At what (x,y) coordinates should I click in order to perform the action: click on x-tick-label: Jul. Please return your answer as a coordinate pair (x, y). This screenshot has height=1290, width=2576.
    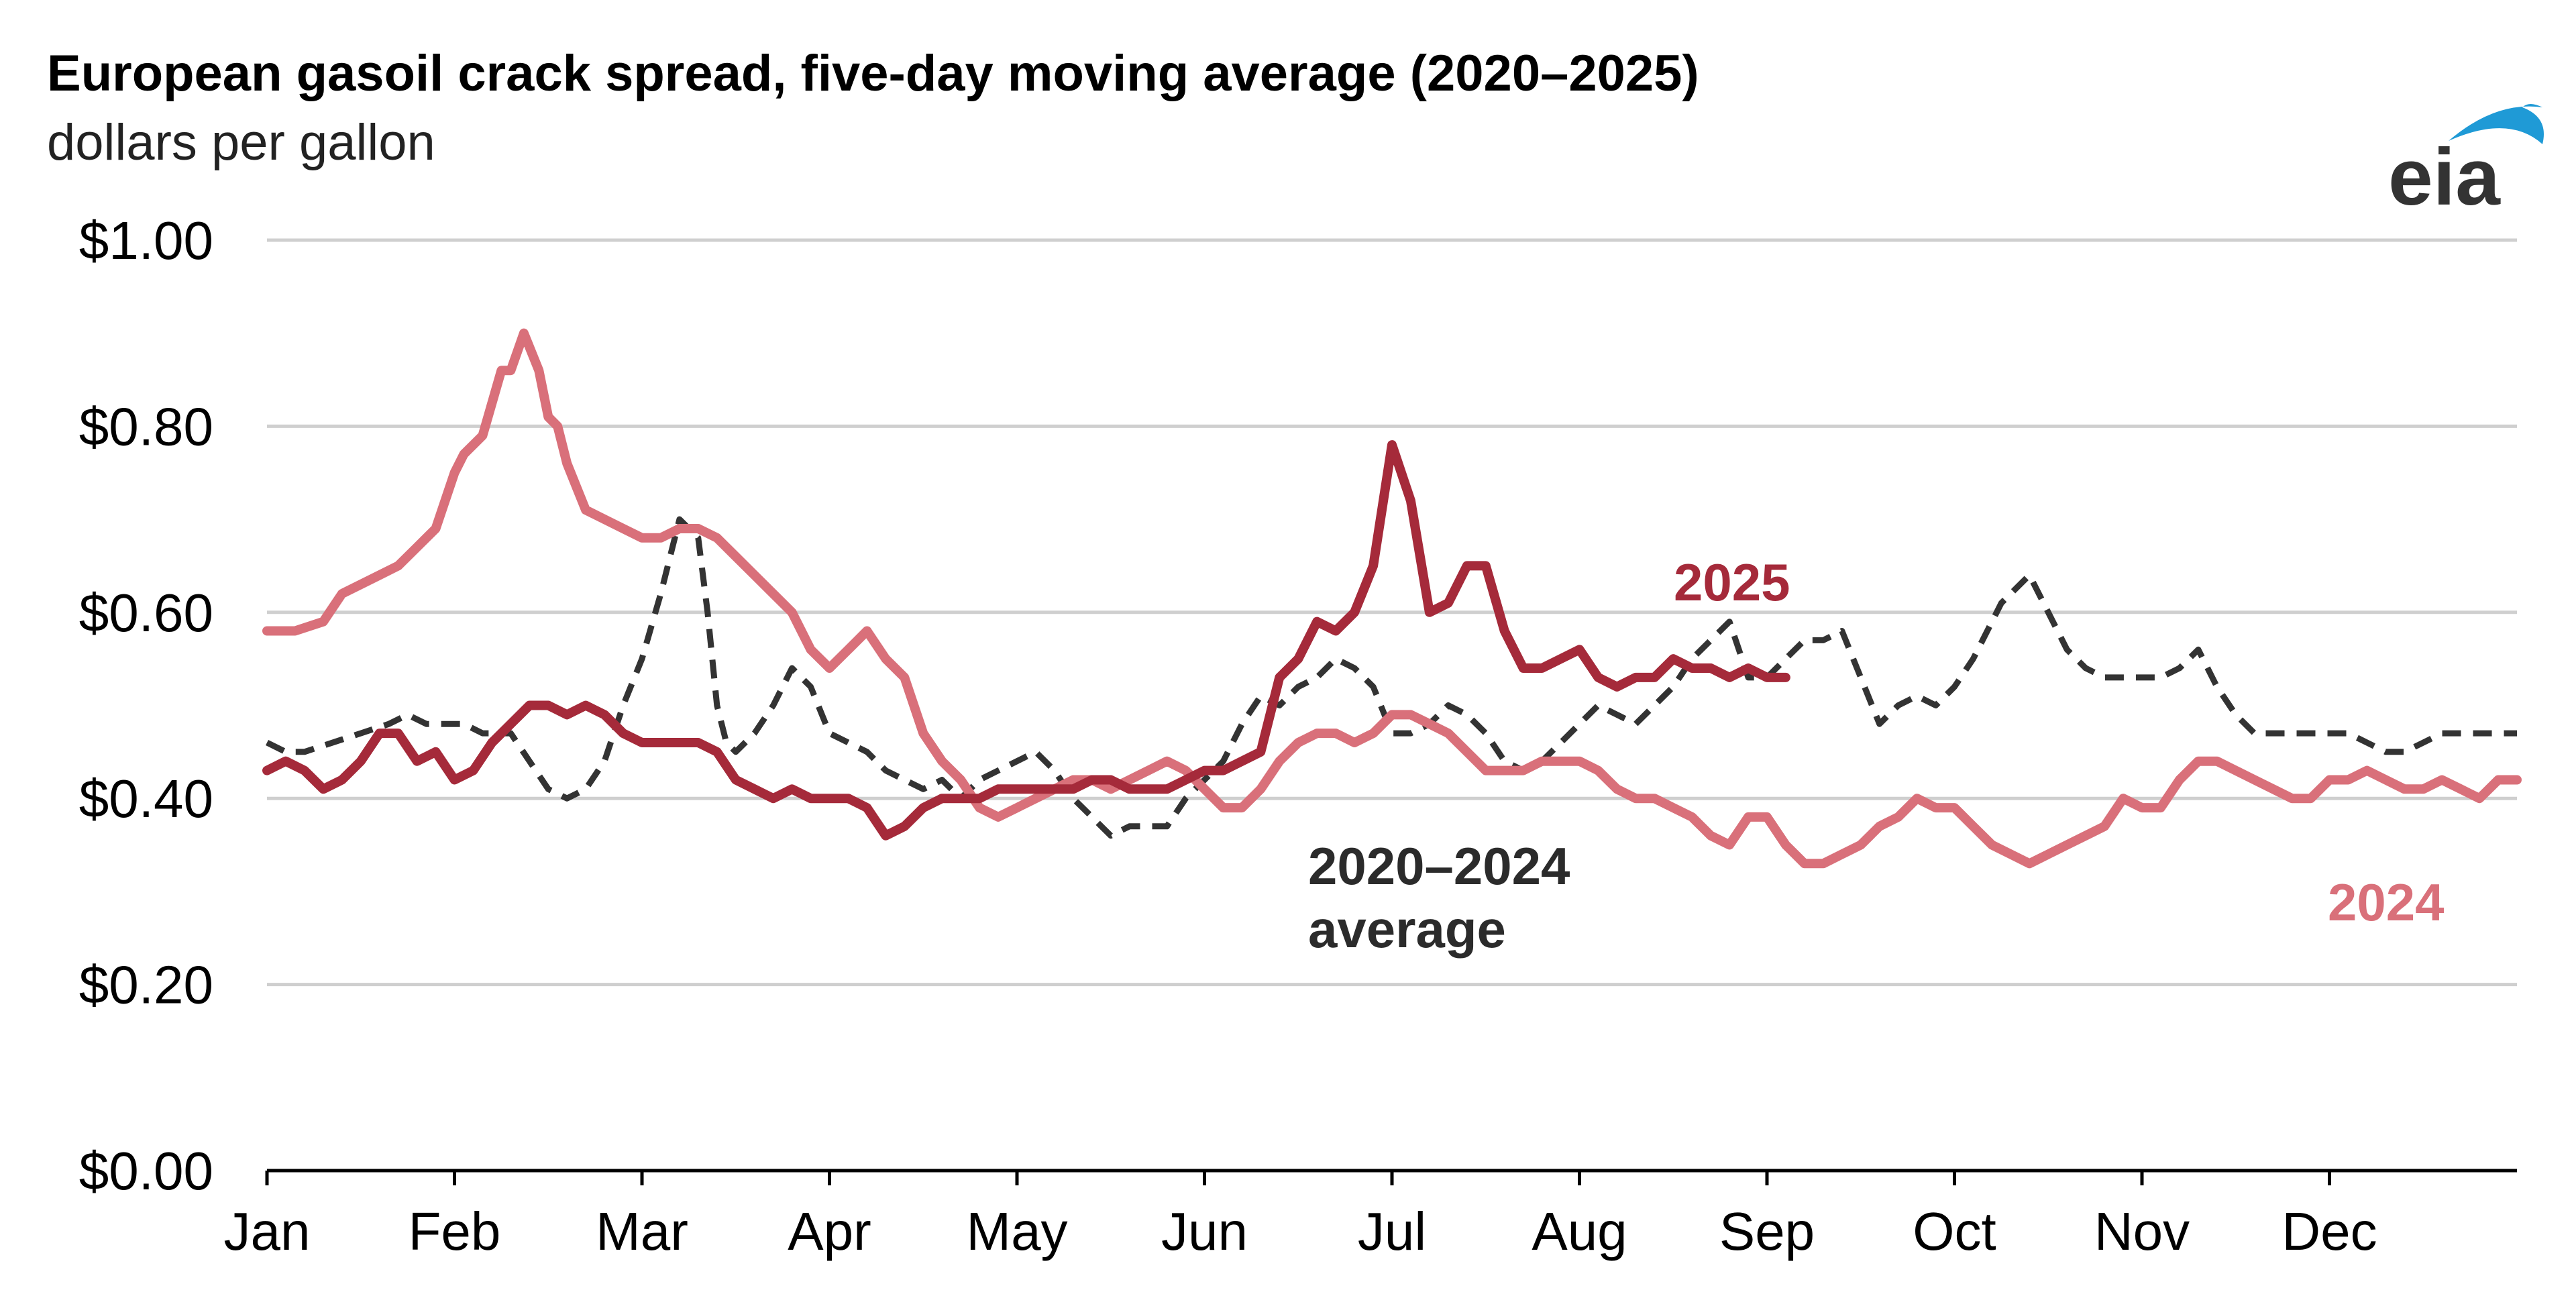
    Looking at the image, I should click on (1392, 1231).